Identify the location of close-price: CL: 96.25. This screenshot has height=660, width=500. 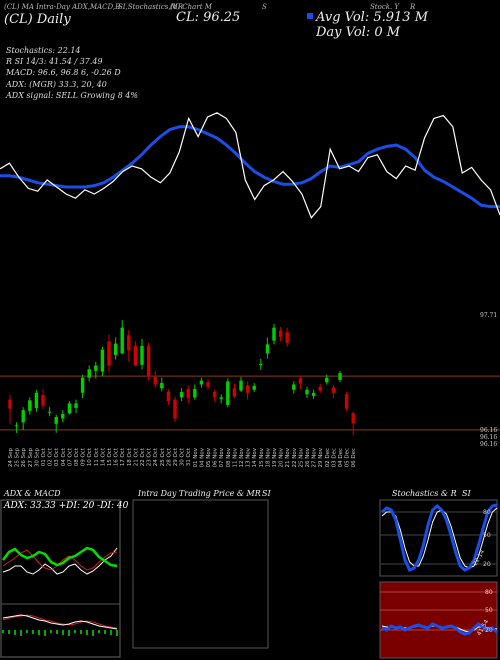
(208, 17).